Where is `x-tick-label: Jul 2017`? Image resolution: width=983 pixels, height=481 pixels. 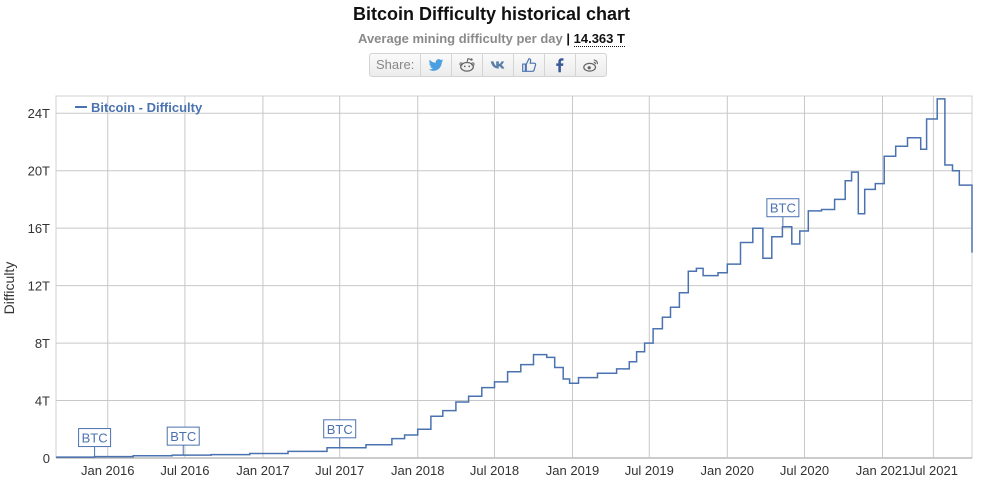
x-tick-label: Jul 2017 is located at coordinates (339, 470).